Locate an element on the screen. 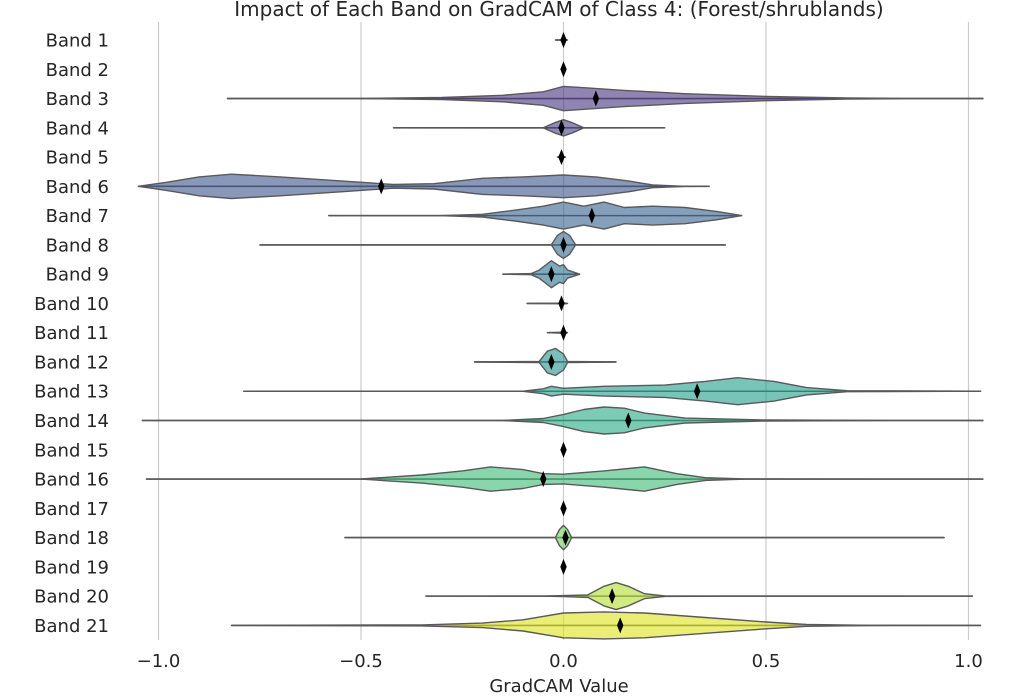  x-tick-label: 0.5 is located at coordinates (766, 661).